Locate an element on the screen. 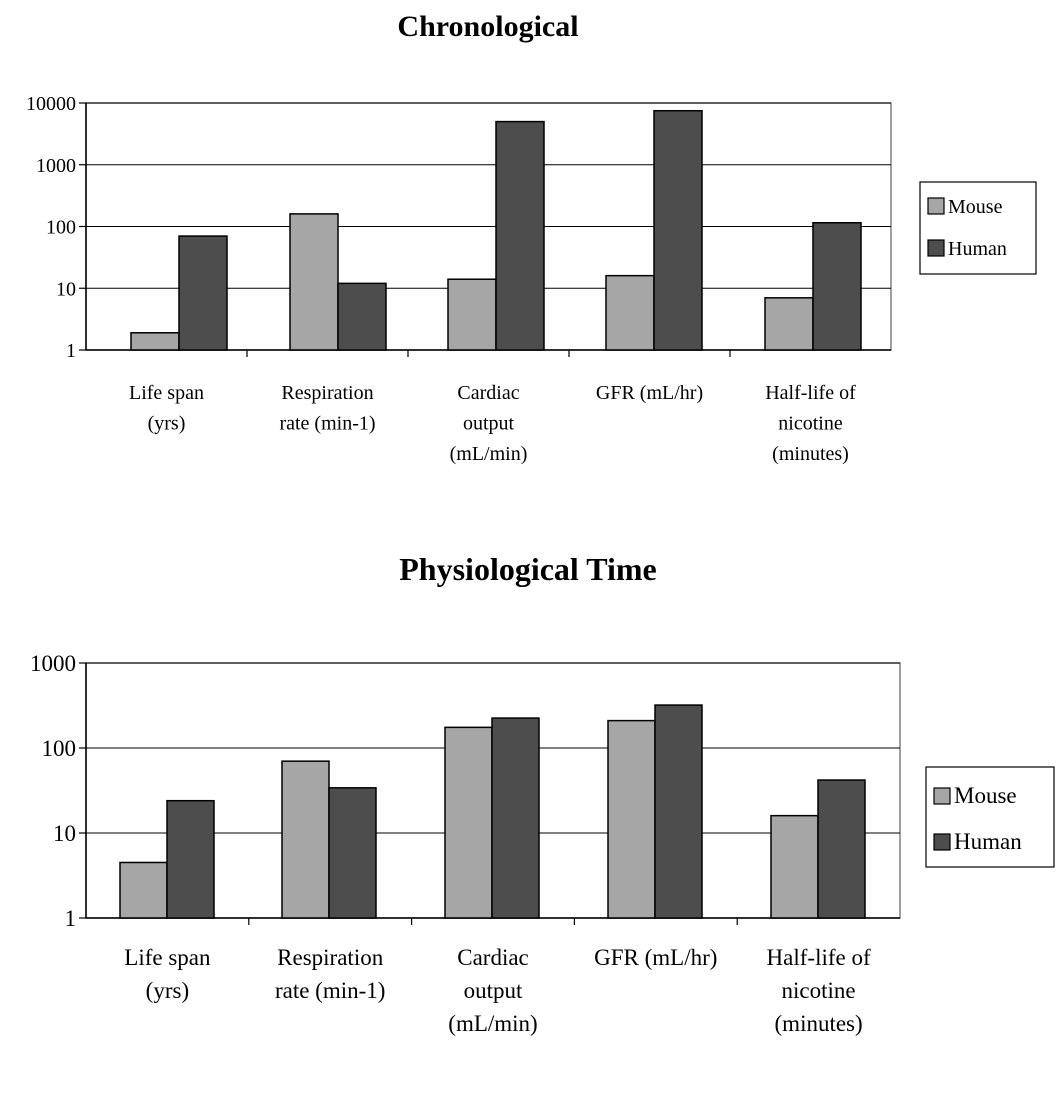  chart-title: Physiological Time is located at coordinates (528, 569).